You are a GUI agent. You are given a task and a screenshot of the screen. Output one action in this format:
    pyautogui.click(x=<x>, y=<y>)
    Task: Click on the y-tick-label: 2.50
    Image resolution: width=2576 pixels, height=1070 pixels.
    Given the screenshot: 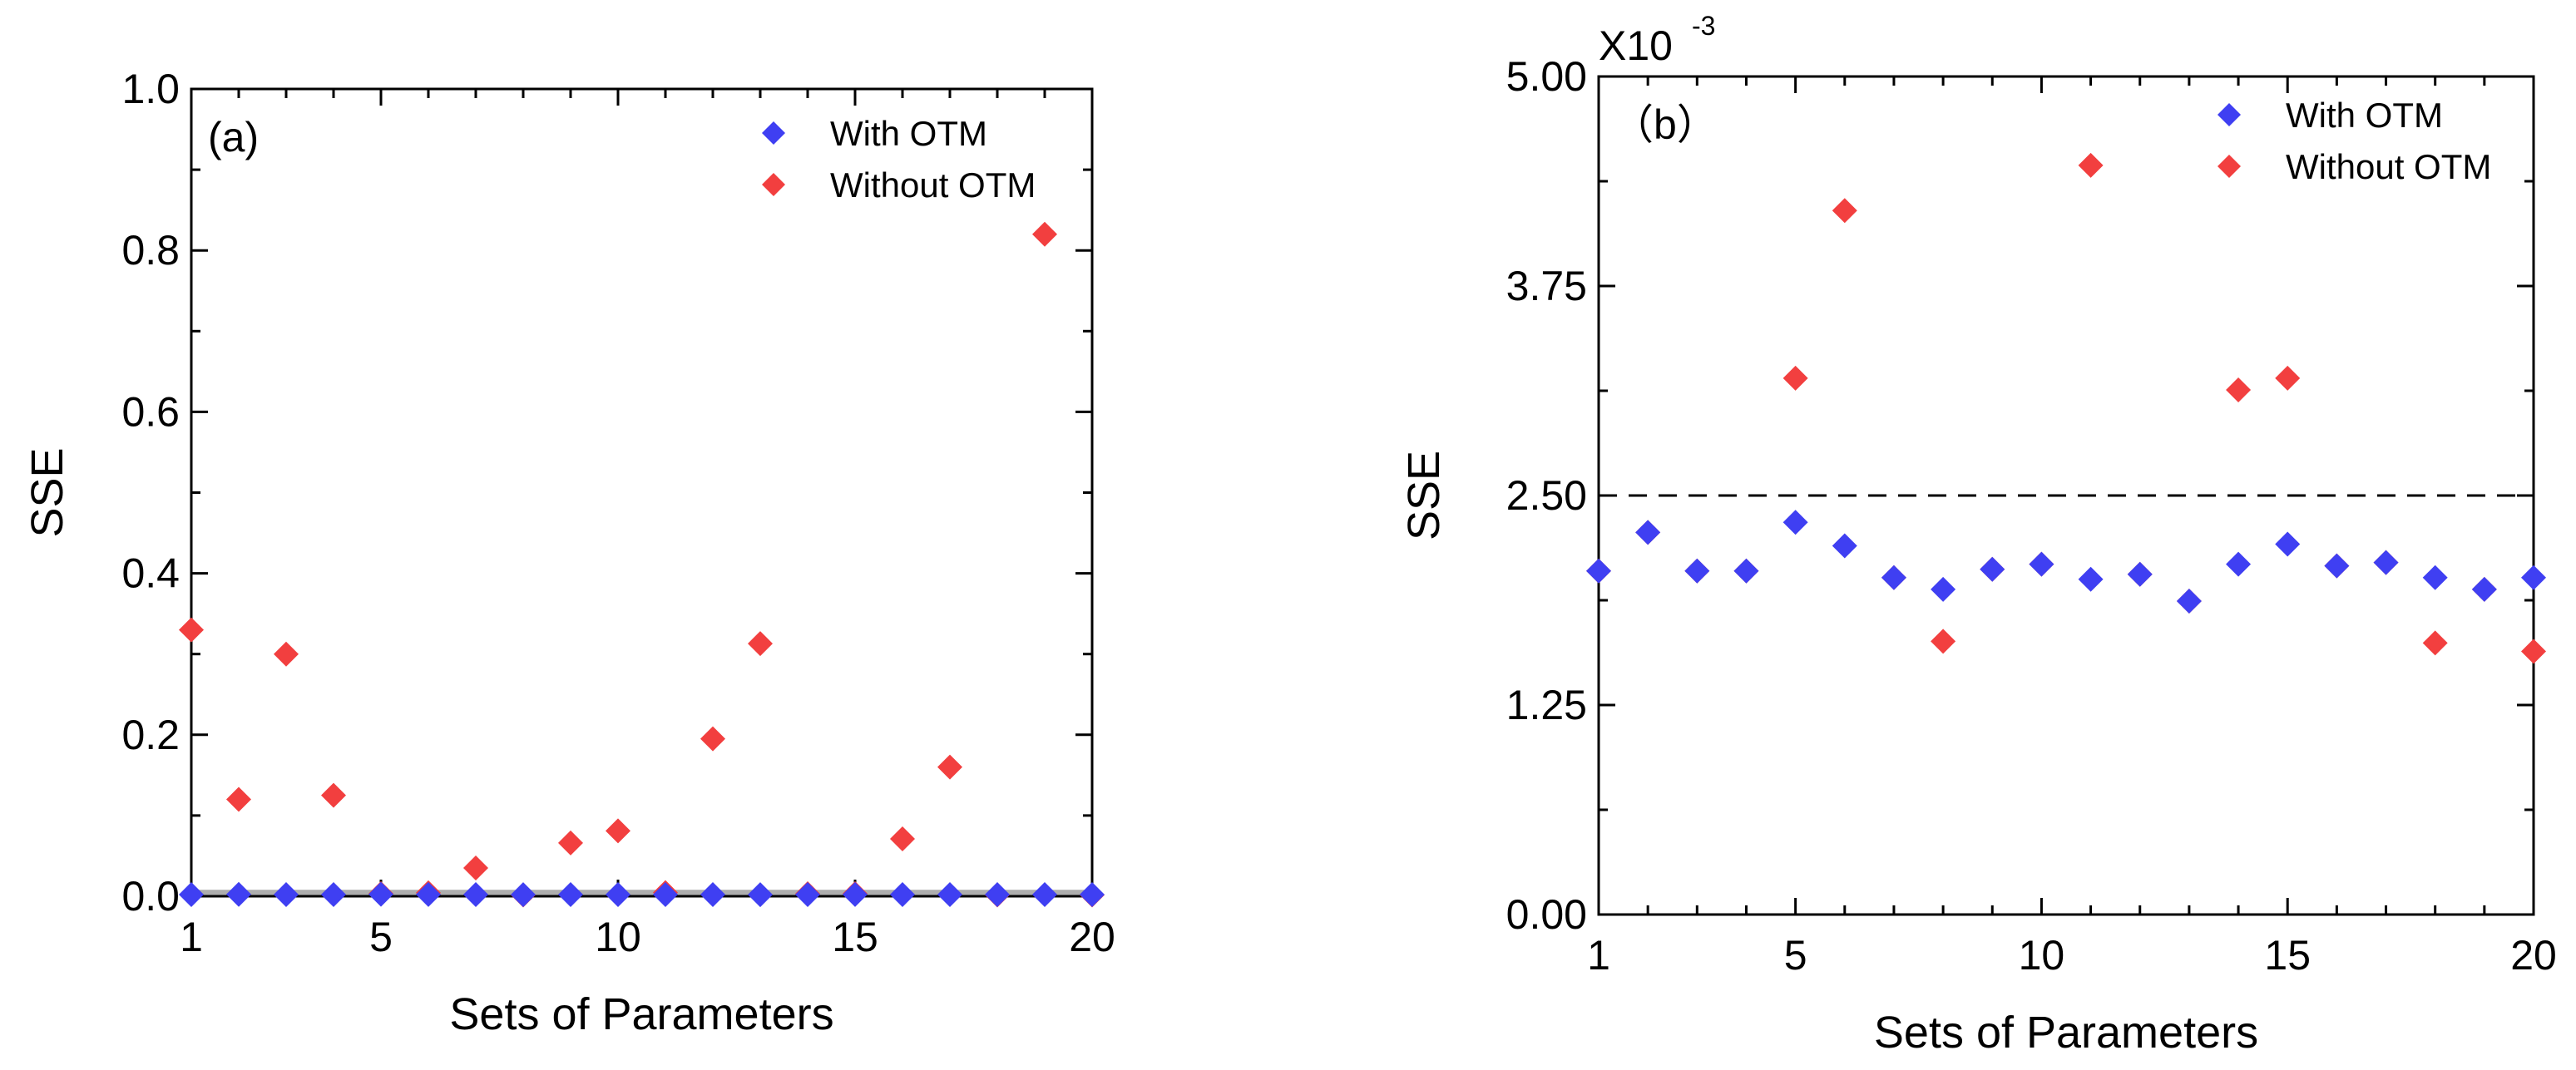 What is the action you would take?
    pyautogui.click(x=1546, y=495)
    